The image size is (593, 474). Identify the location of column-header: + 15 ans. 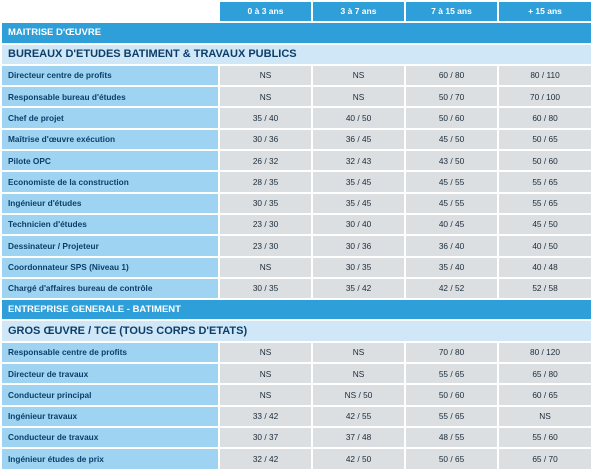
(545, 12).